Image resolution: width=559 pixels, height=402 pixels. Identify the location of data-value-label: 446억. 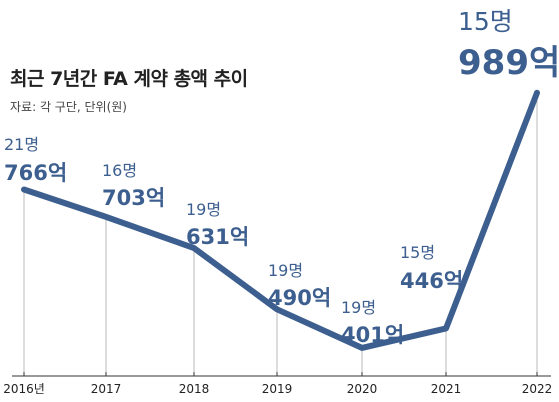
(431, 281).